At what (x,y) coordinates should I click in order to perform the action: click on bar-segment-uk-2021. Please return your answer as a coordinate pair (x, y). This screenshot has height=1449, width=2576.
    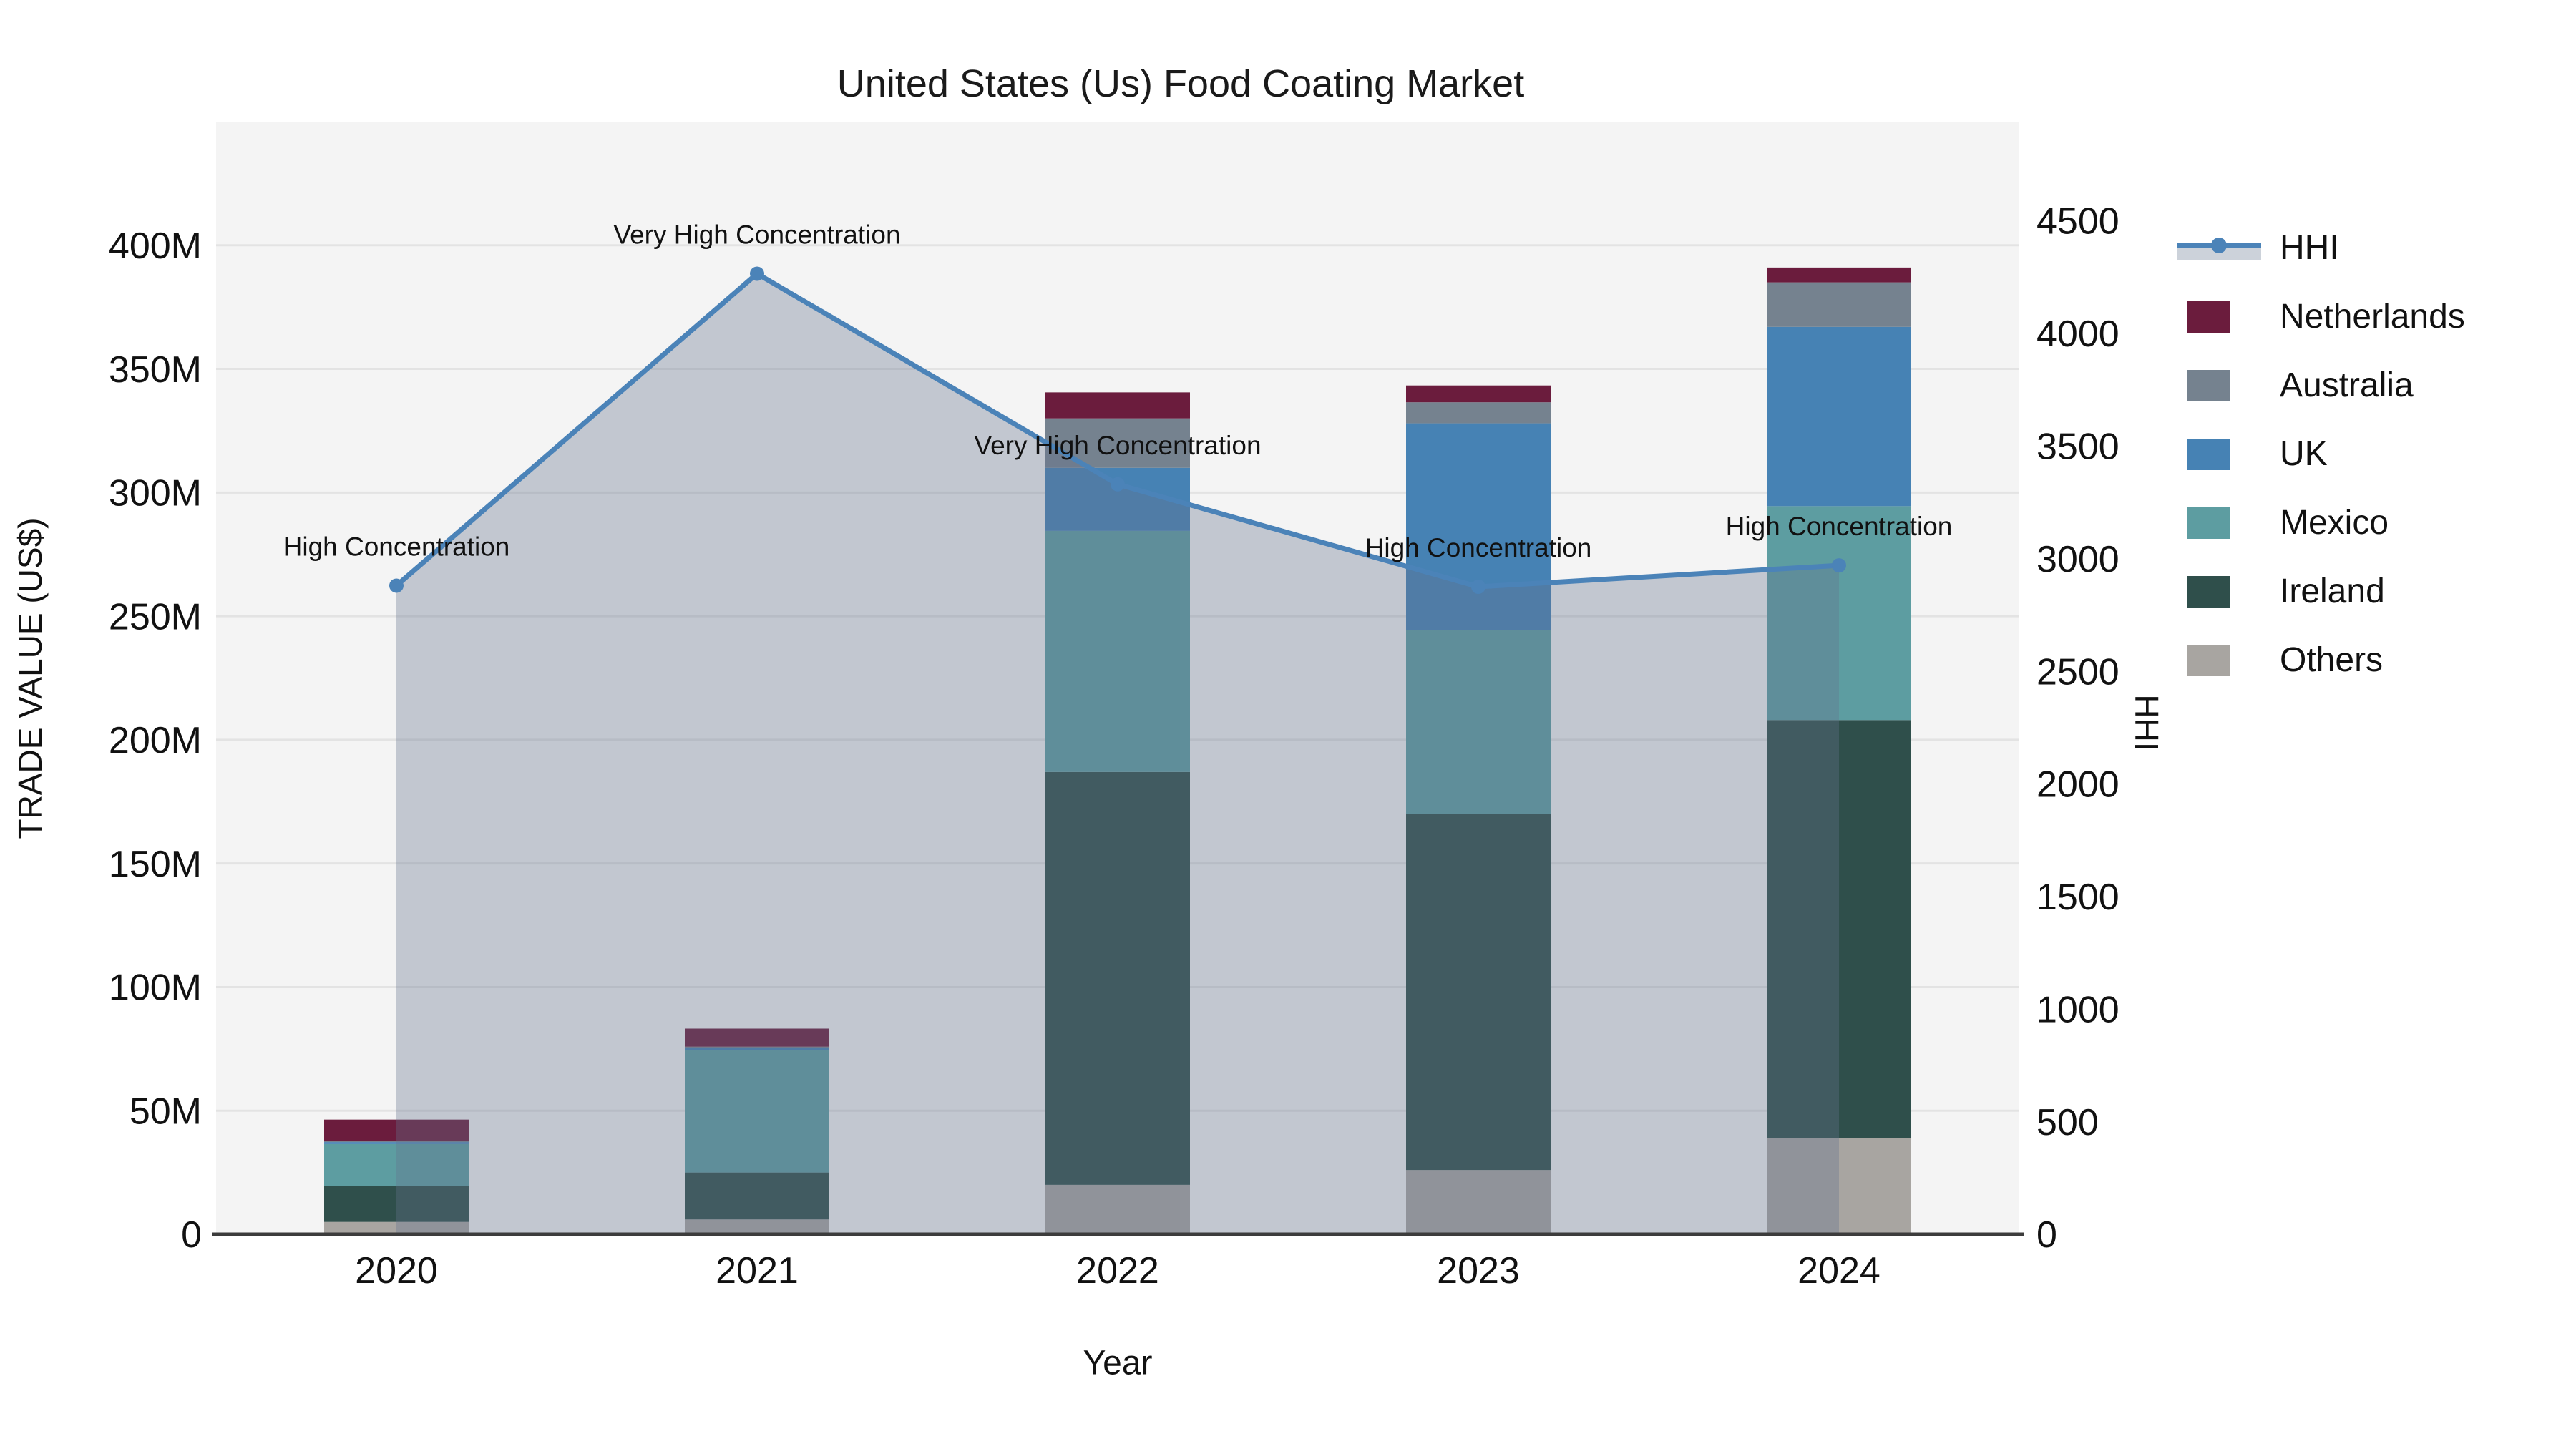
    Looking at the image, I should click on (757, 1049).